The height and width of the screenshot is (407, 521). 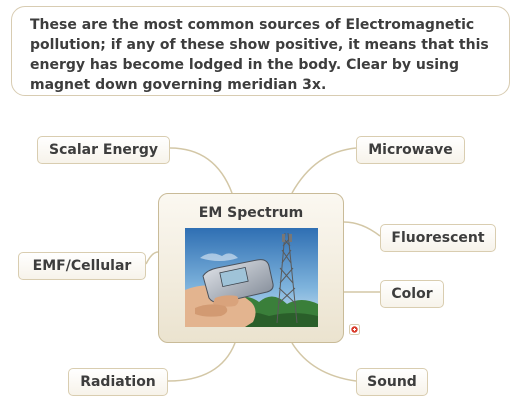 I want to click on node-fluorescent: Fluorescent, so click(x=438, y=238).